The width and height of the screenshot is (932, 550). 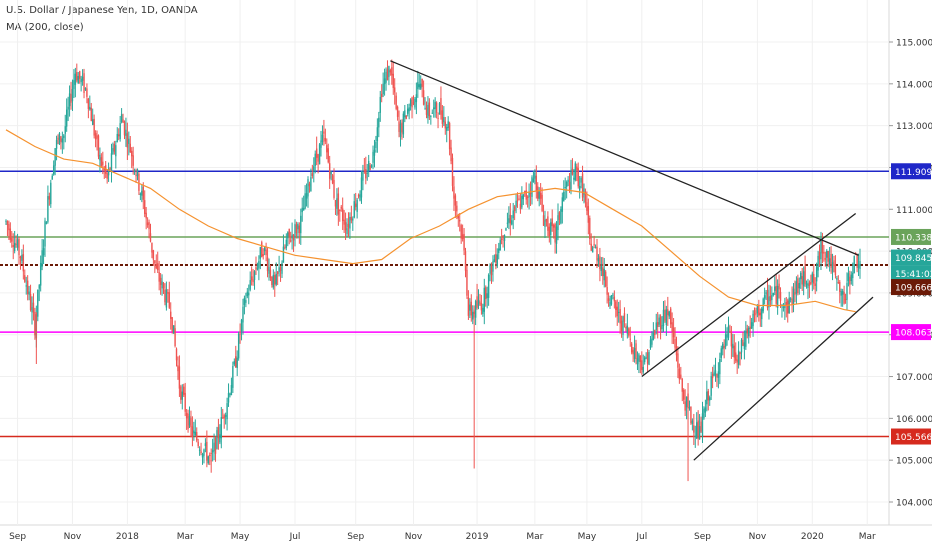 I want to click on x-tick-label: Nov, so click(x=758, y=537).